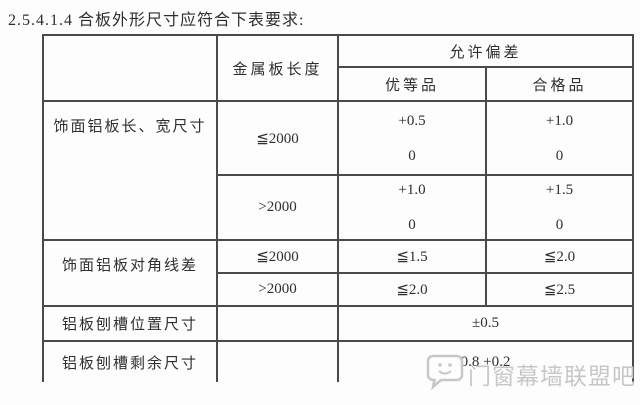 The width and height of the screenshot is (640, 405). I want to click on table-row-groove-position: 铝板刨槽位置尺寸 ±0.5, so click(338, 323).